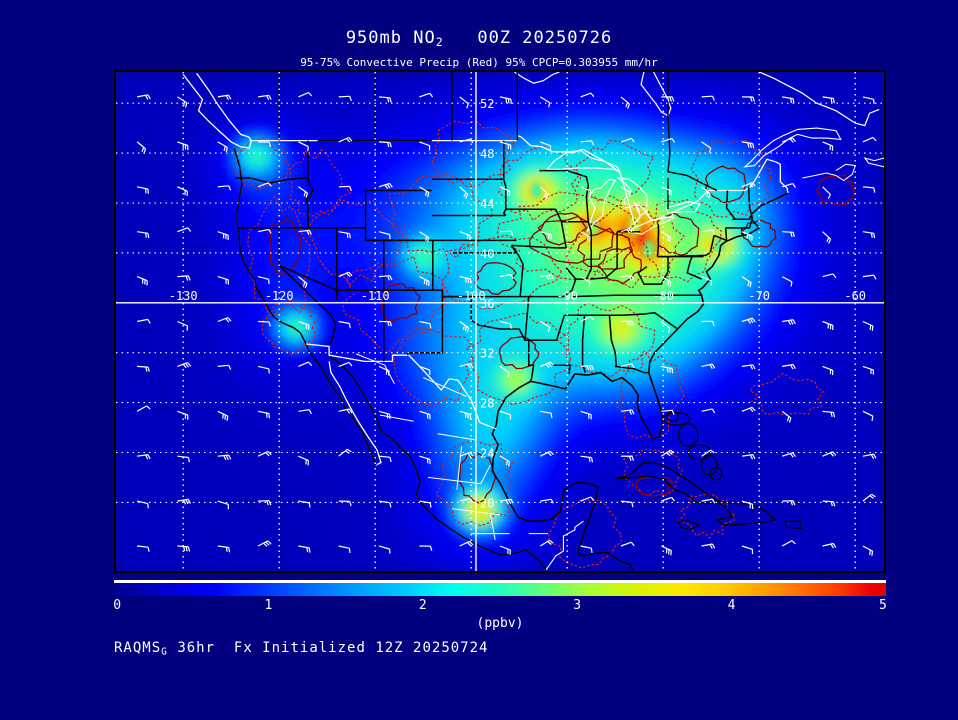 The height and width of the screenshot is (720, 958). I want to click on colorbar-tick-label: 0, so click(117, 605).